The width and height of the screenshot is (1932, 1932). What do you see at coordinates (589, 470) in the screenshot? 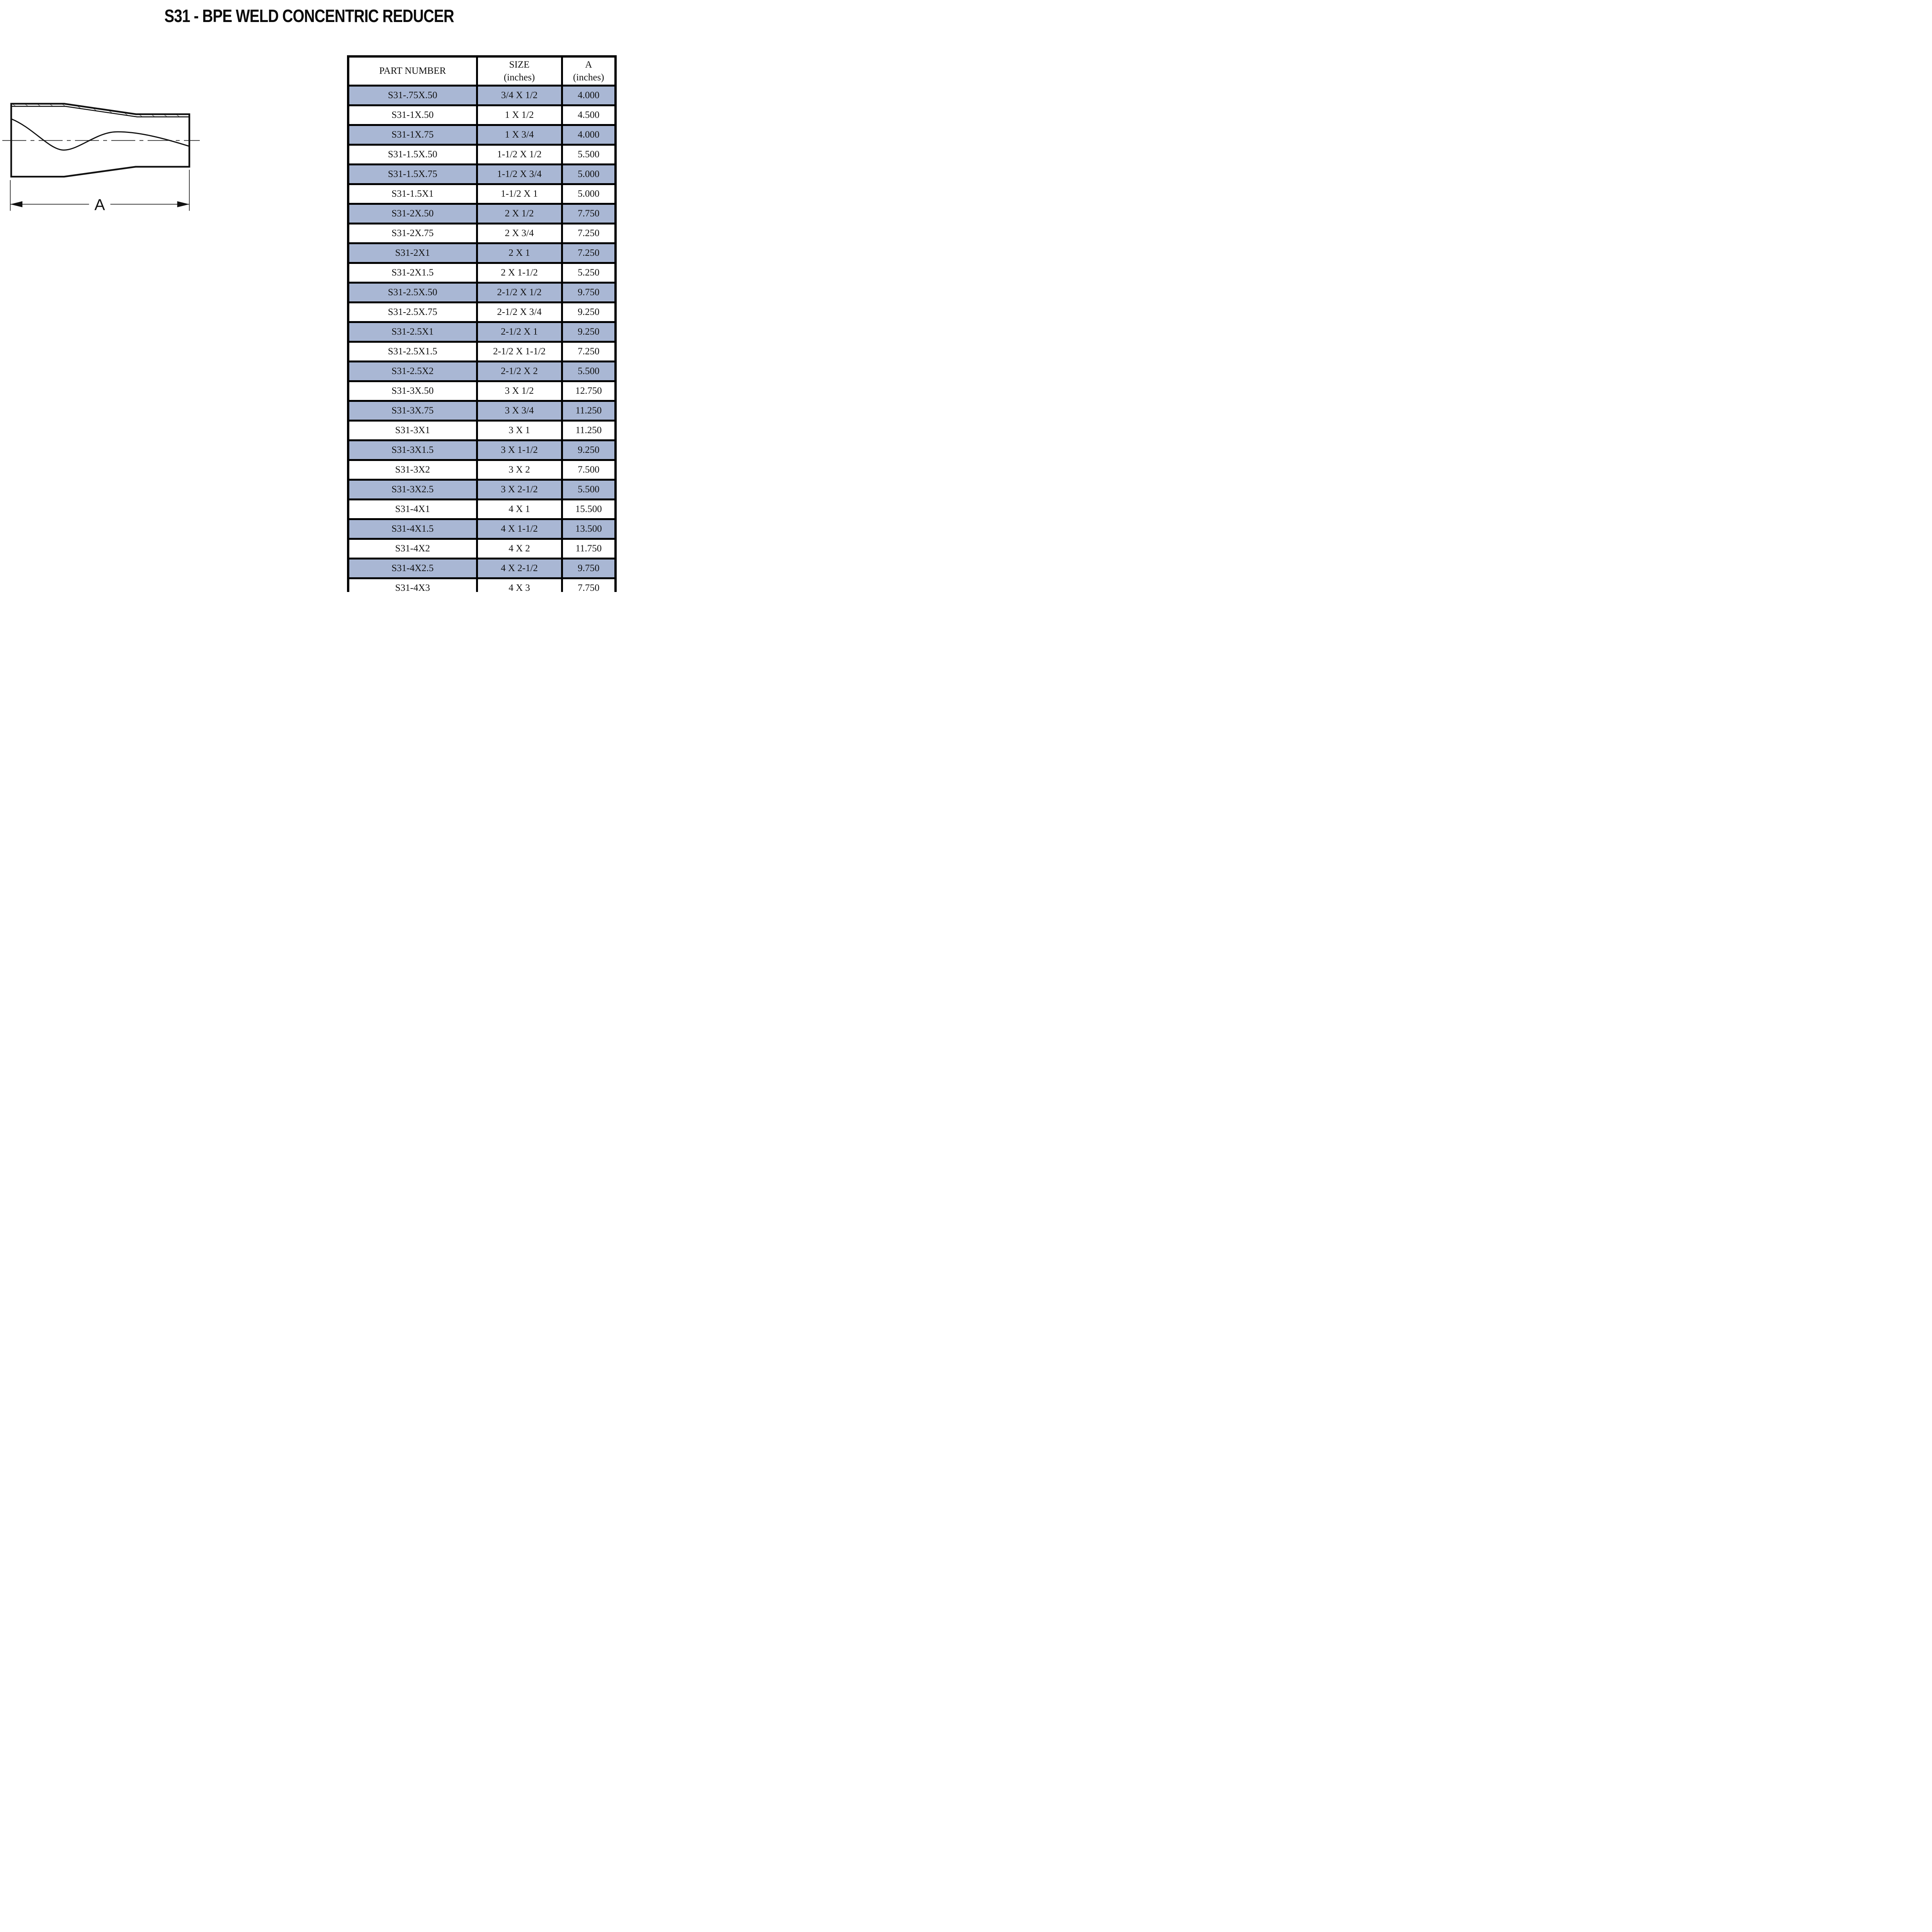
I see `a-dimension-cell: 7.500` at bounding box center [589, 470].